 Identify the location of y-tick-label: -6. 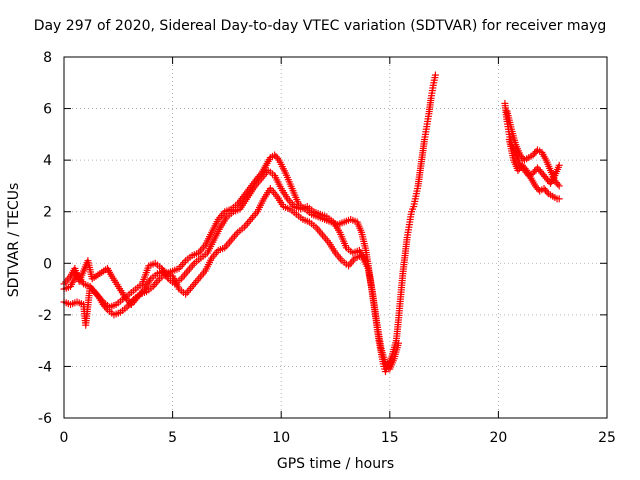
(45, 419).